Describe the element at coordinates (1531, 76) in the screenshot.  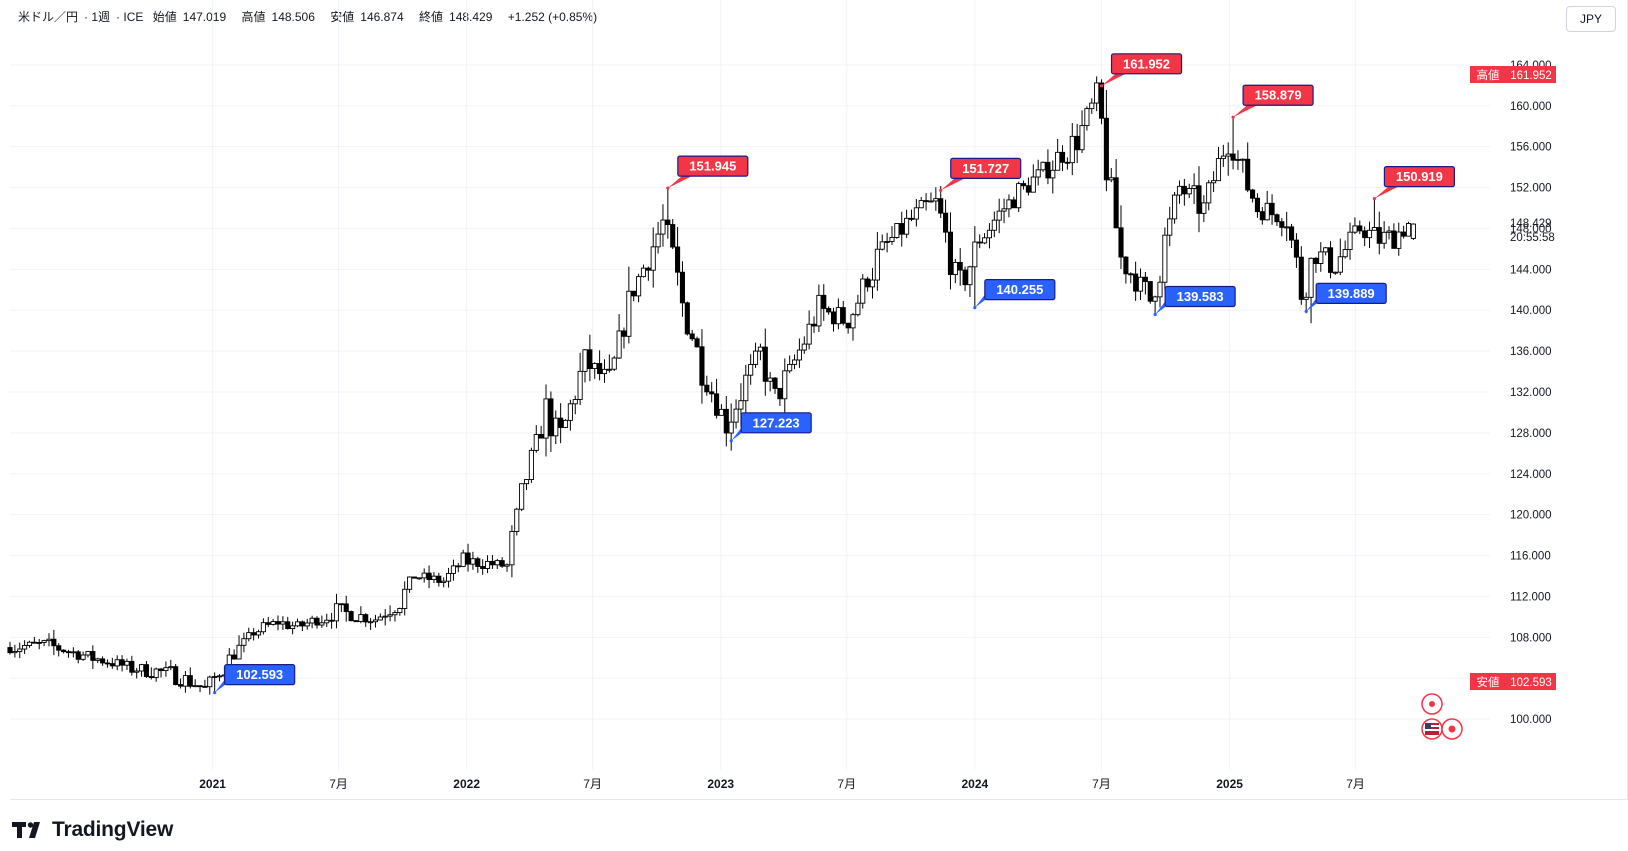
I see `high-tag-value: 161.952` at that location.